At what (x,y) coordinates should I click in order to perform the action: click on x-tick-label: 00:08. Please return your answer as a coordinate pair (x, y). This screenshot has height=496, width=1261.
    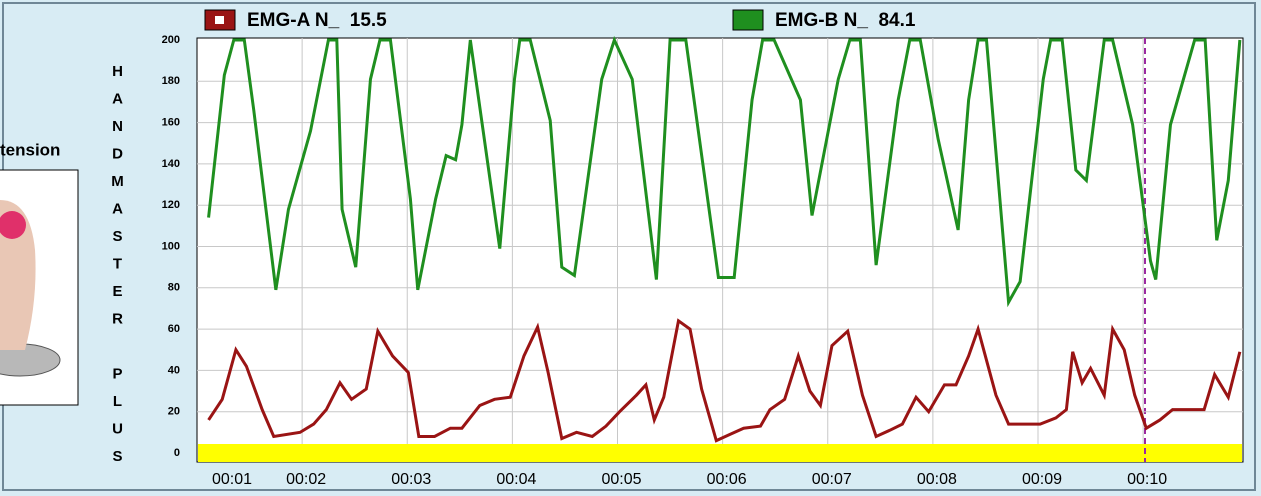
    Looking at the image, I should click on (937, 479).